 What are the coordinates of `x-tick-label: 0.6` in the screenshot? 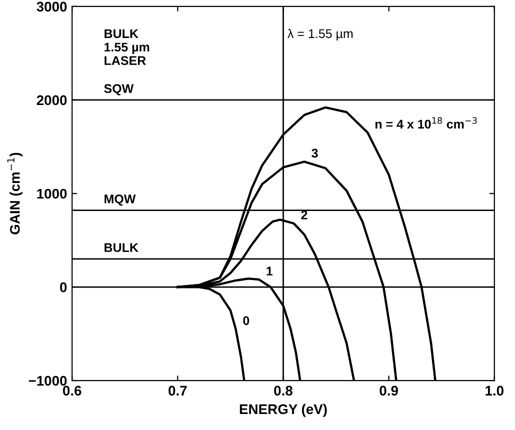 It's located at (72, 391).